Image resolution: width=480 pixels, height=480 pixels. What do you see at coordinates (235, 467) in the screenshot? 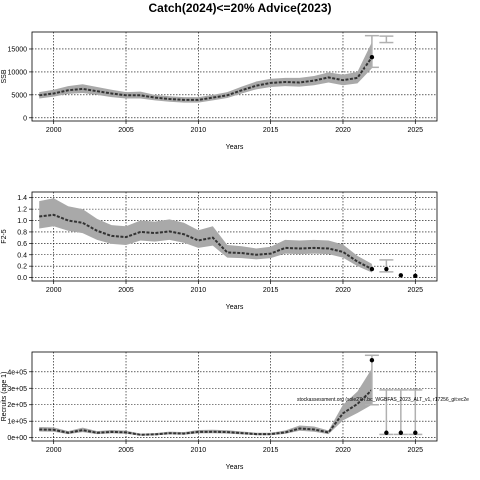
I see `recruits-xlabel: Years` at bounding box center [235, 467].